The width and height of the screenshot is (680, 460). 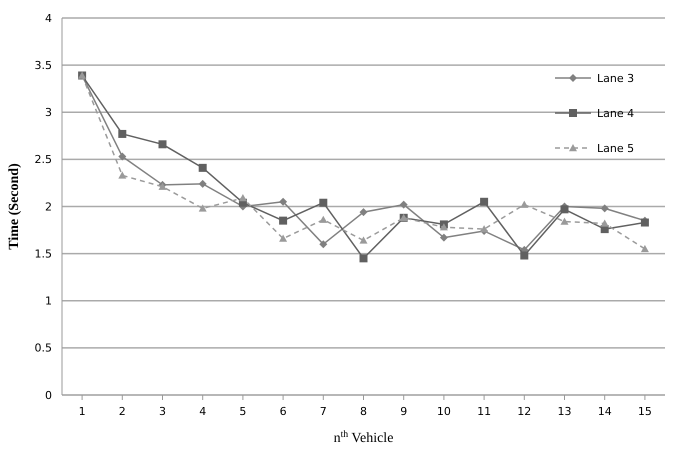 What do you see at coordinates (122, 411) in the screenshot?
I see `x-tick-label: 2` at bounding box center [122, 411].